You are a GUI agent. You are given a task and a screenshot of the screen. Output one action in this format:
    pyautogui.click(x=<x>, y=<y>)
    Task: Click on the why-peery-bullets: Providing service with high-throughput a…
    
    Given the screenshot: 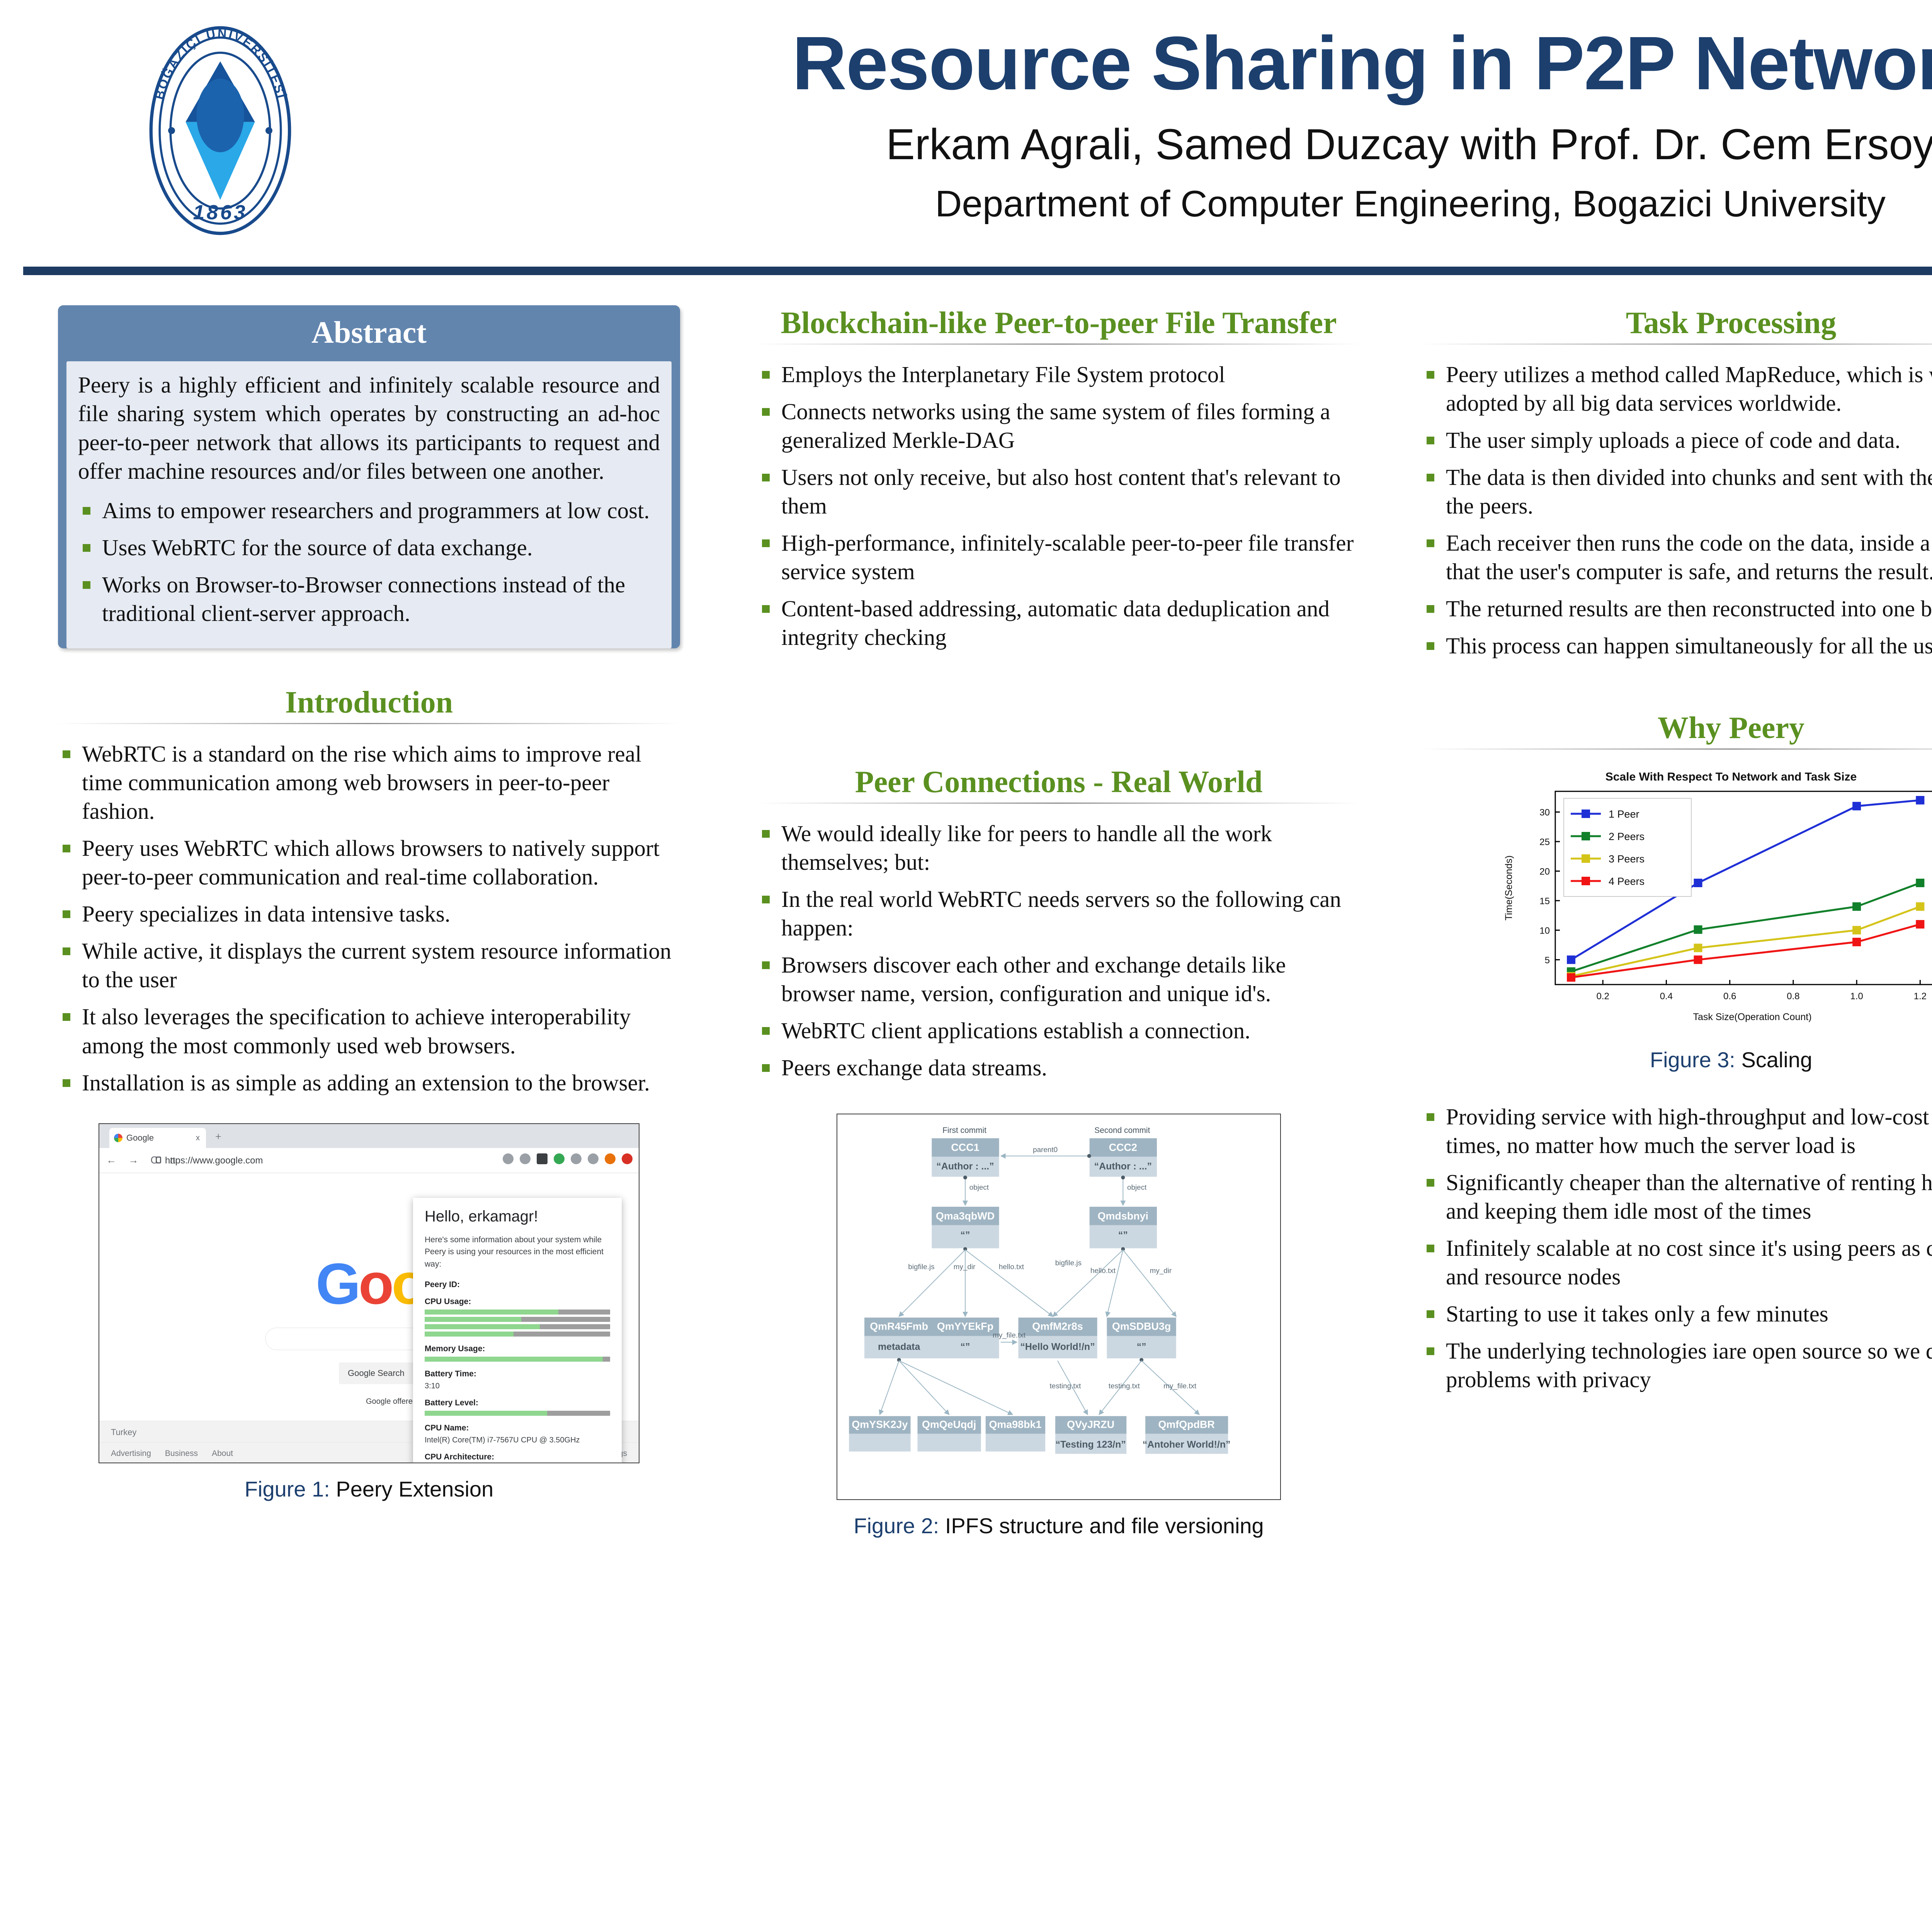 What is the action you would take?
    pyautogui.click(x=1677, y=1248)
    